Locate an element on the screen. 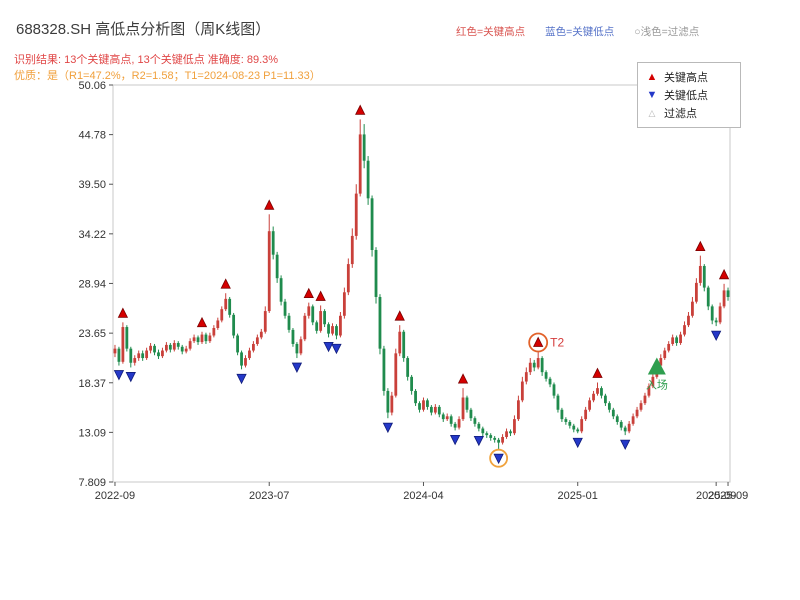 The height and width of the screenshot is (600, 800). top-legend-key-high-label: 红色=关键高点 is located at coordinates (491, 32).